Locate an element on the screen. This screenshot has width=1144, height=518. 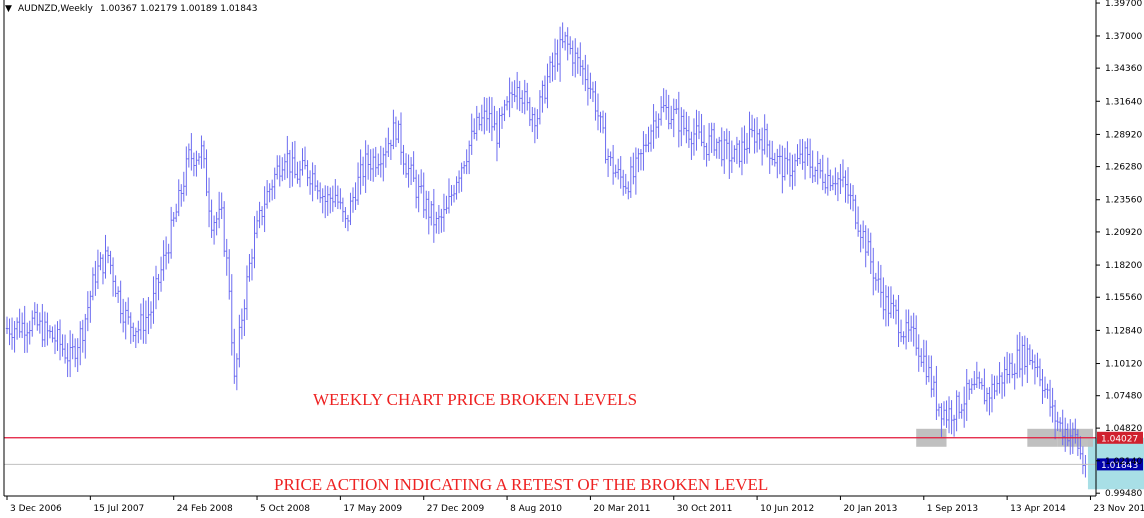
current-price-tag is located at coordinates (1120, 464).